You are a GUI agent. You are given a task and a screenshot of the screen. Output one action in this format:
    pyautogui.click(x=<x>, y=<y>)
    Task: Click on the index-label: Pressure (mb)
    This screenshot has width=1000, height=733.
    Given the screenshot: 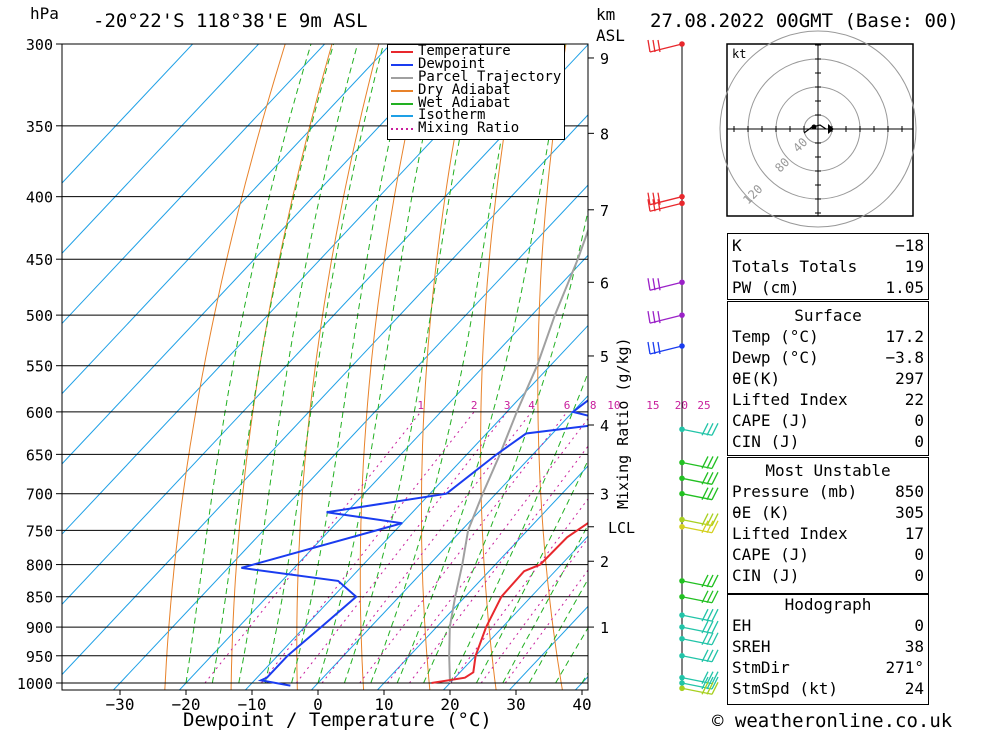 What is the action you would take?
    pyautogui.click(x=795, y=491)
    